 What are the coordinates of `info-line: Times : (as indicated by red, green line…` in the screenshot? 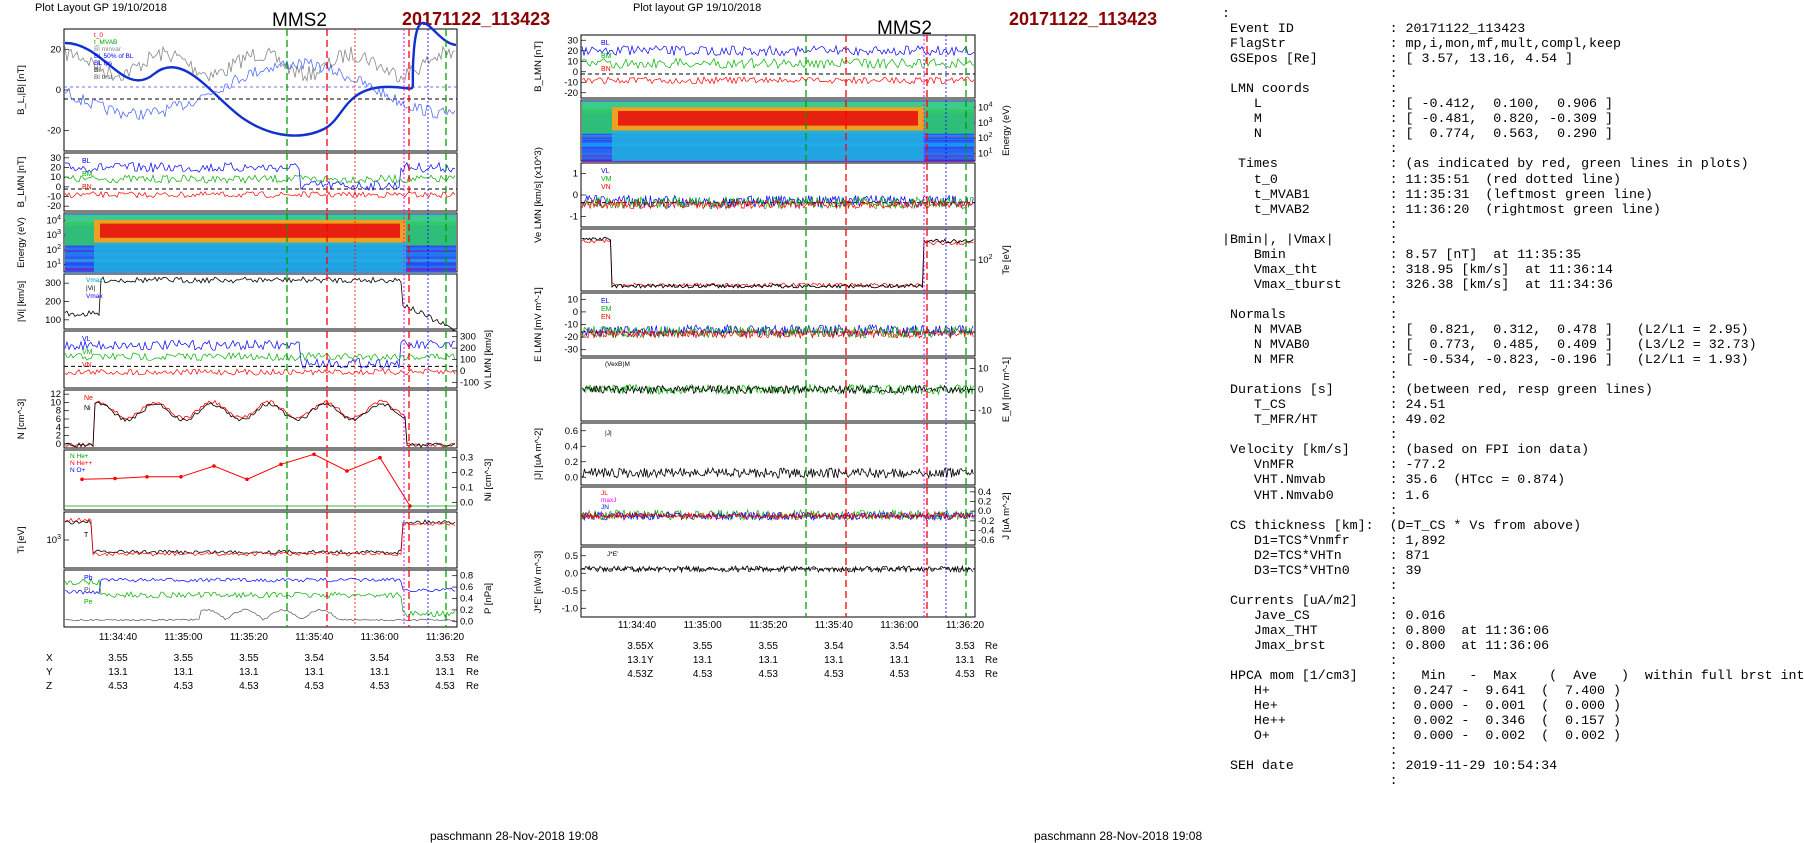 It's located at (1485, 164).